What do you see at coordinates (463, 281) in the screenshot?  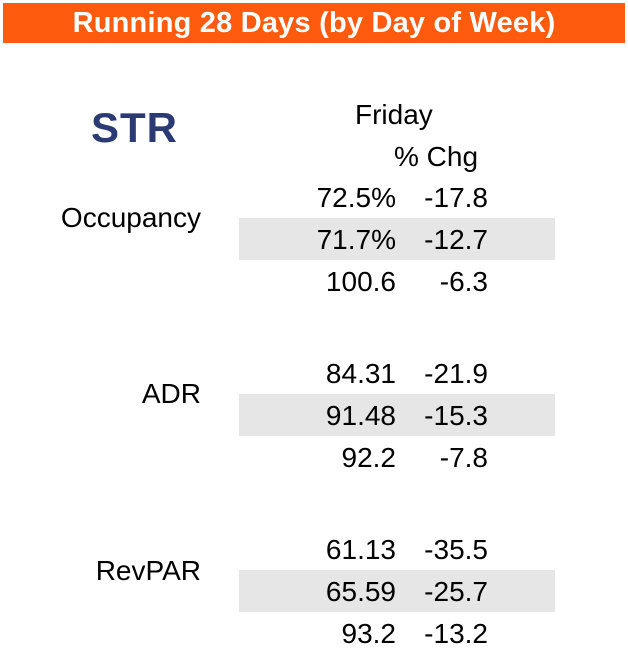 I see `change-cell: -6.3` at bounding box center [463, 281].